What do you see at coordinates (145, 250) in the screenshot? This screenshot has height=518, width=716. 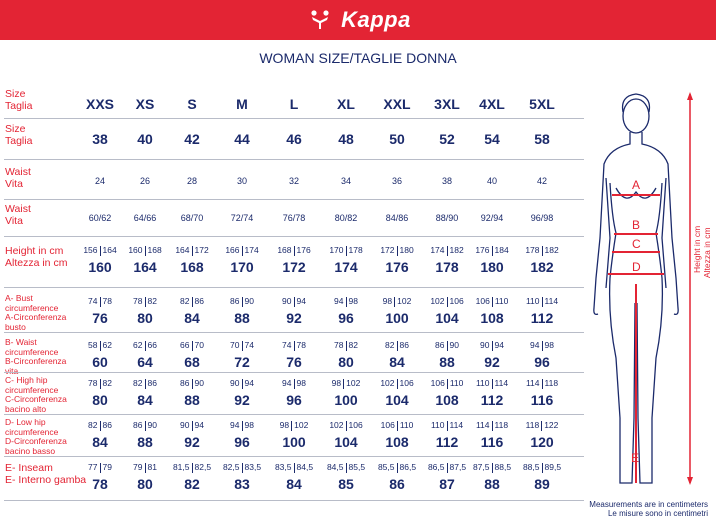 I see `range-pair: 160 168` at bounding box center [145, 250].